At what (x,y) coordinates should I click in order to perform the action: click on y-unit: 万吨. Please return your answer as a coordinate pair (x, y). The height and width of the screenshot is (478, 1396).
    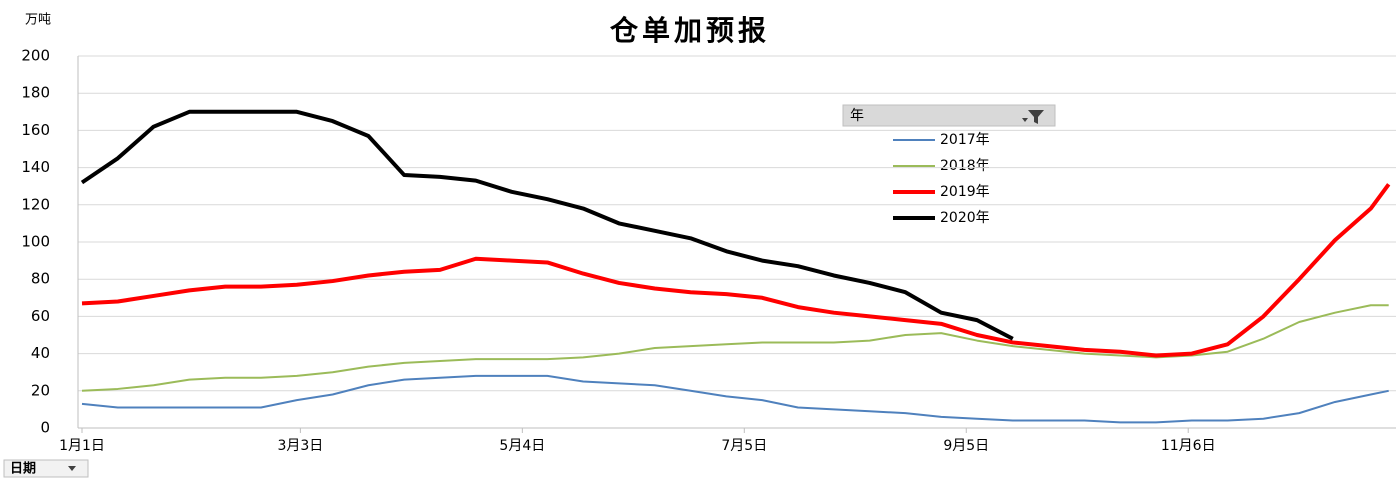
    Looking at the image, I should click on (38, 20).